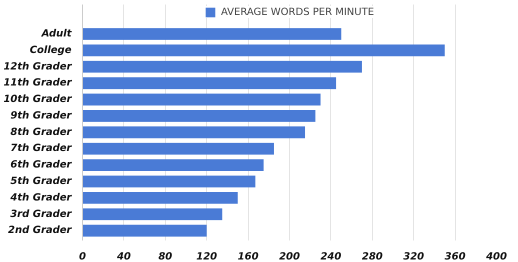  What do you see at coordinates (297, 12) in the screenshot?
I see `legend-label: AVERAGE WORDS PER MINUTE` at bounding box center [297, 12].